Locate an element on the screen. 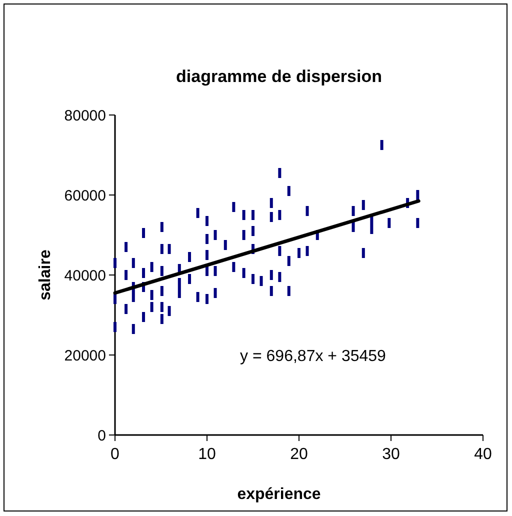 The height and width of the screenshot is (516, 512). x-tick-label: 40 is located at coordinates (483, 454).